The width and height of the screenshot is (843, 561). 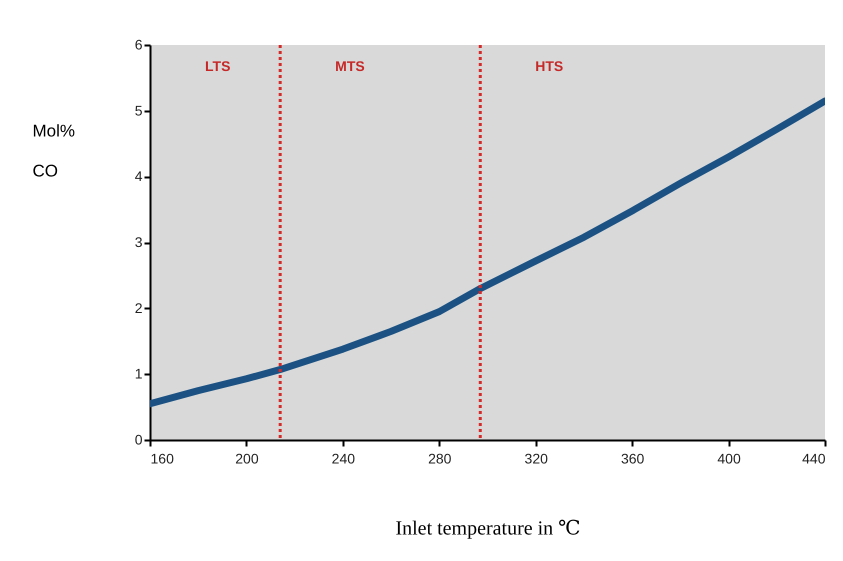 I want to click on y-tick-label: 4, so click(x=138, y=176).